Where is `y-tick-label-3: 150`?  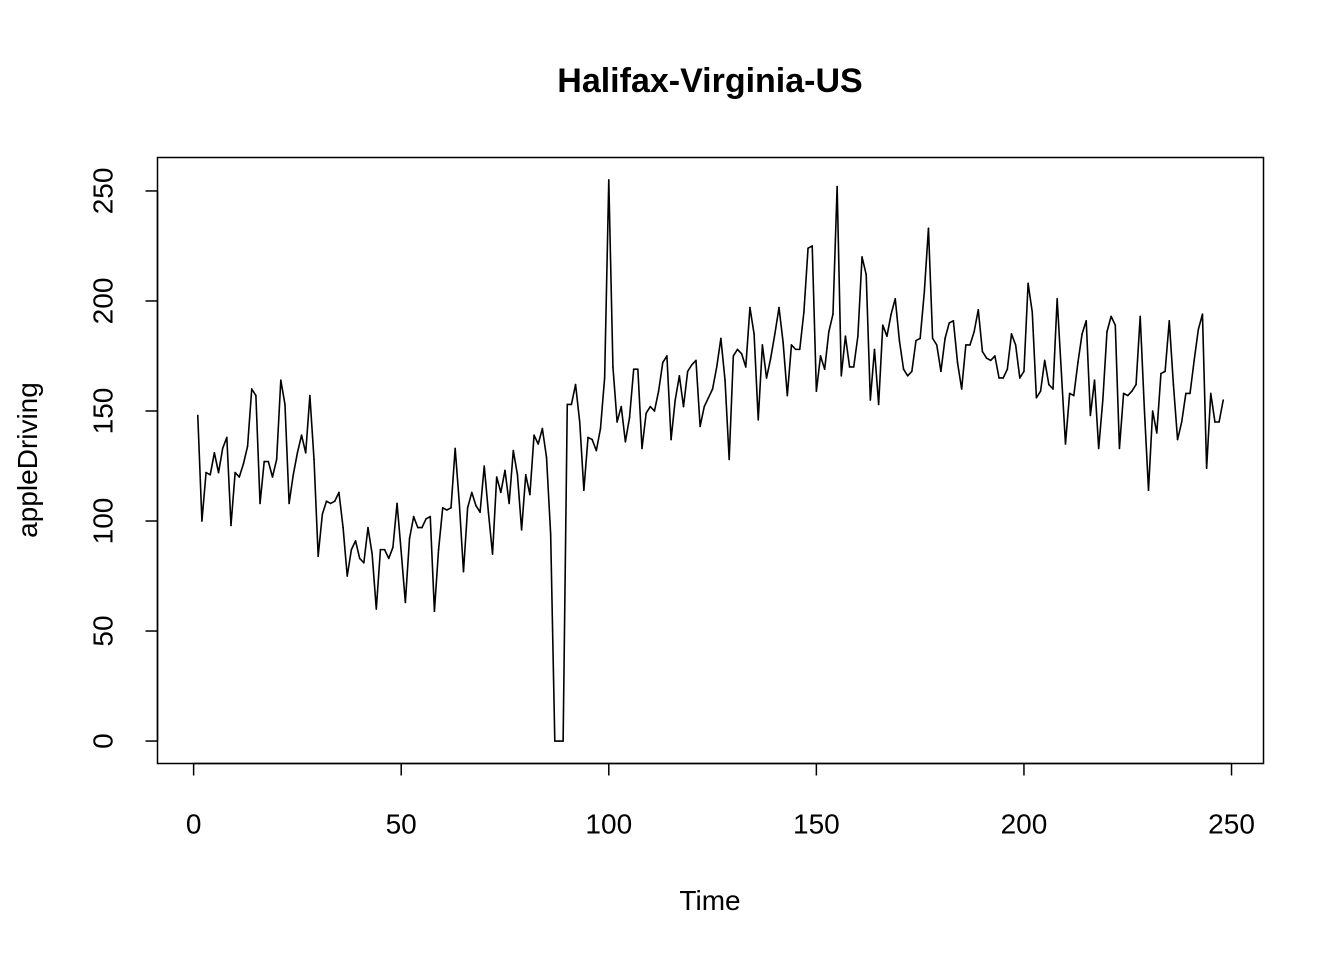
y-tick-label-3: 150 is located at coordinates (103, 411).